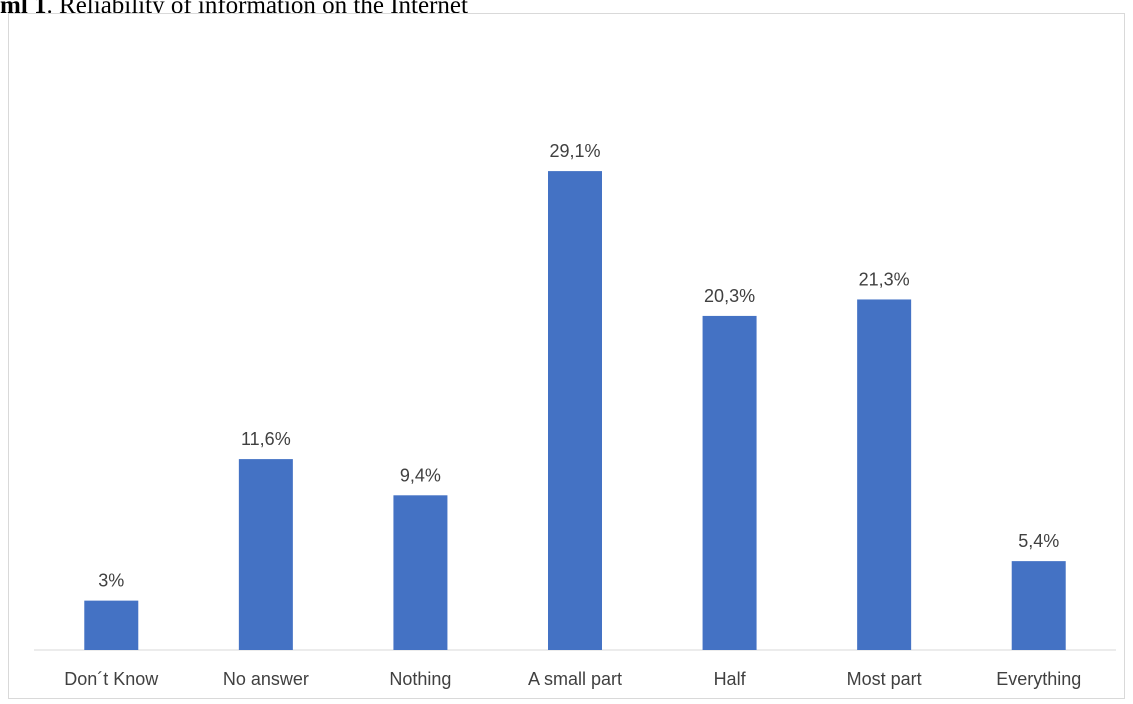 The width and height of the screenshot is (1133, 704). Describe the element at coordinates (111, 679) in the screenshot. I see `x-tick-label: Don´t Know` at that location.